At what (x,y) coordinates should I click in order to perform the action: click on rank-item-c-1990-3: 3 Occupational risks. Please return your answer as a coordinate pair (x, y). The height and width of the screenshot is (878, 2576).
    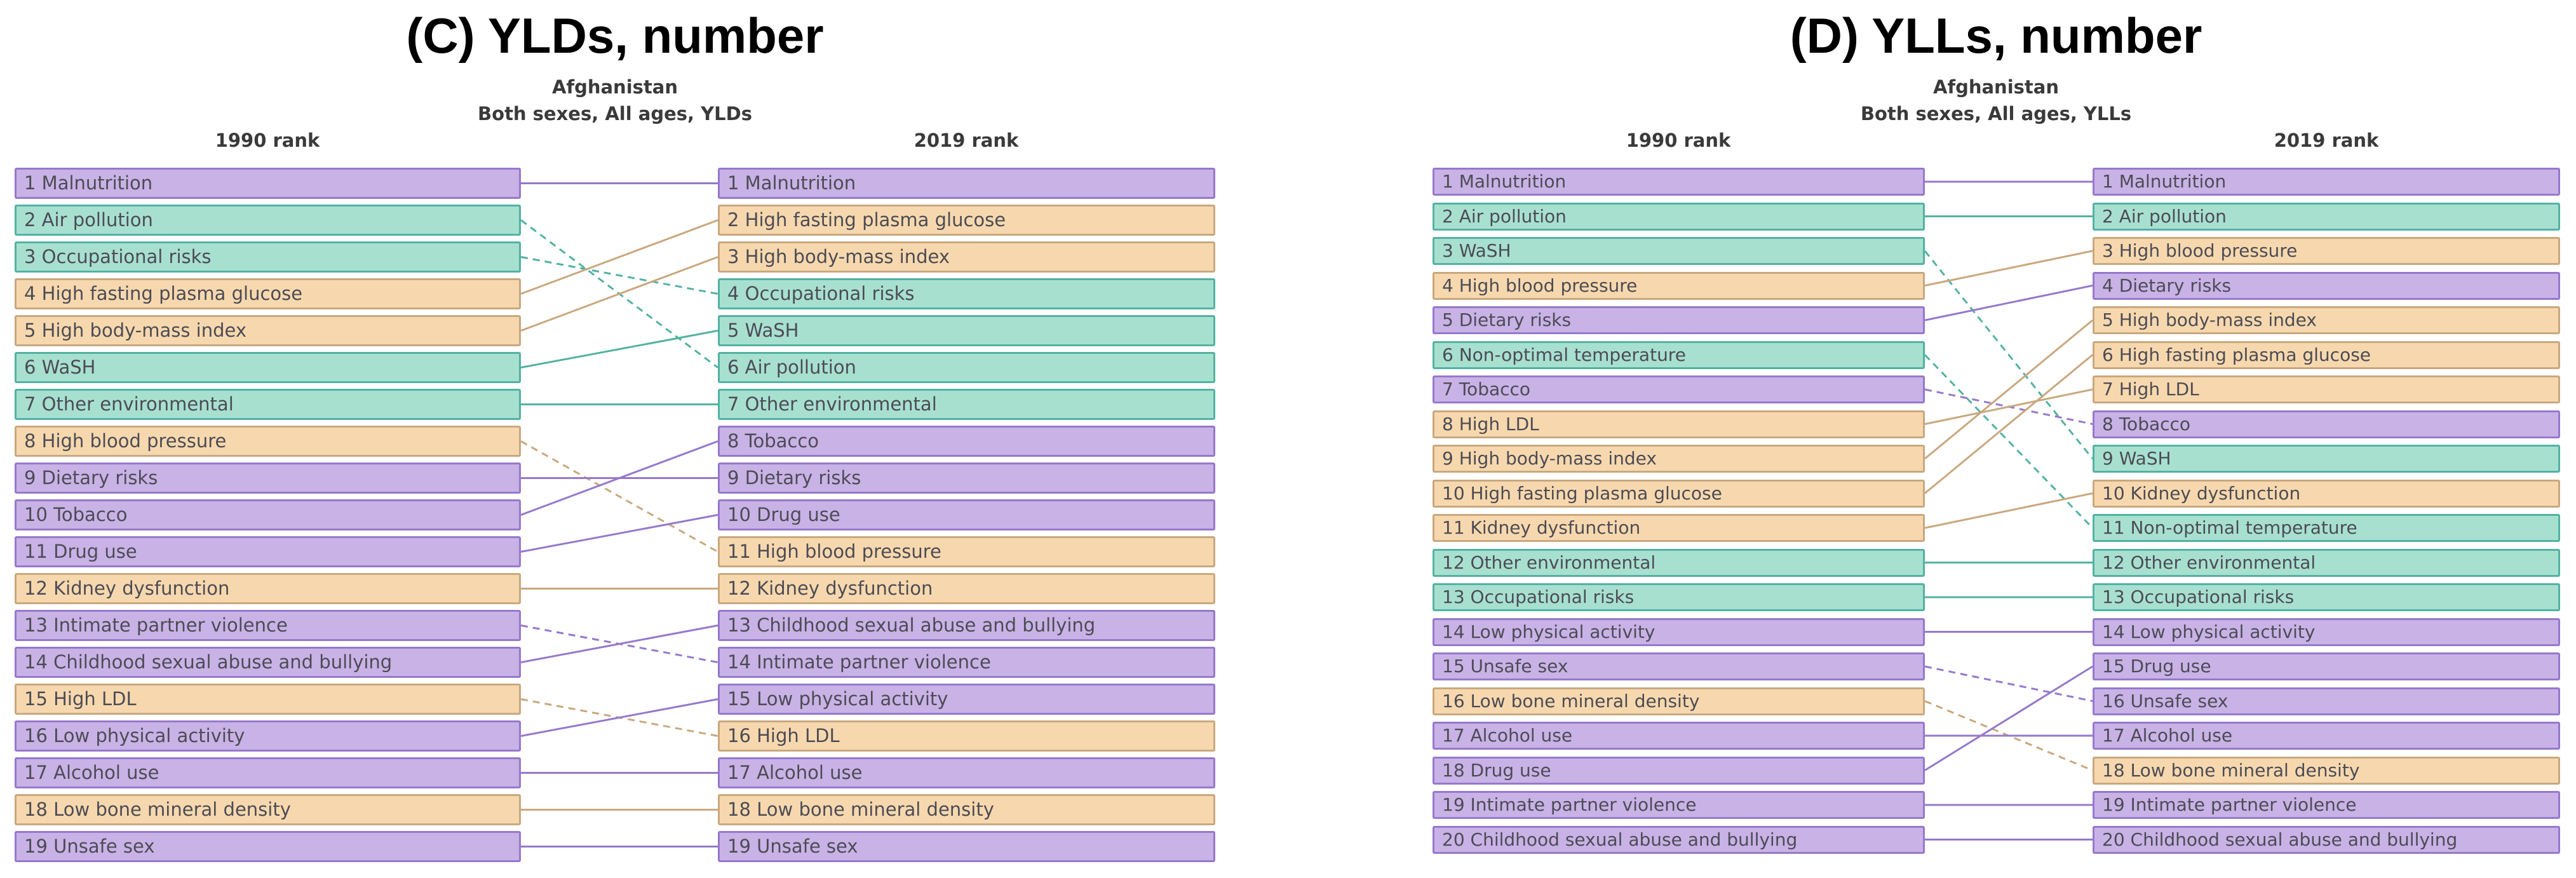
    Looking at the image, I should click on (268, 257).